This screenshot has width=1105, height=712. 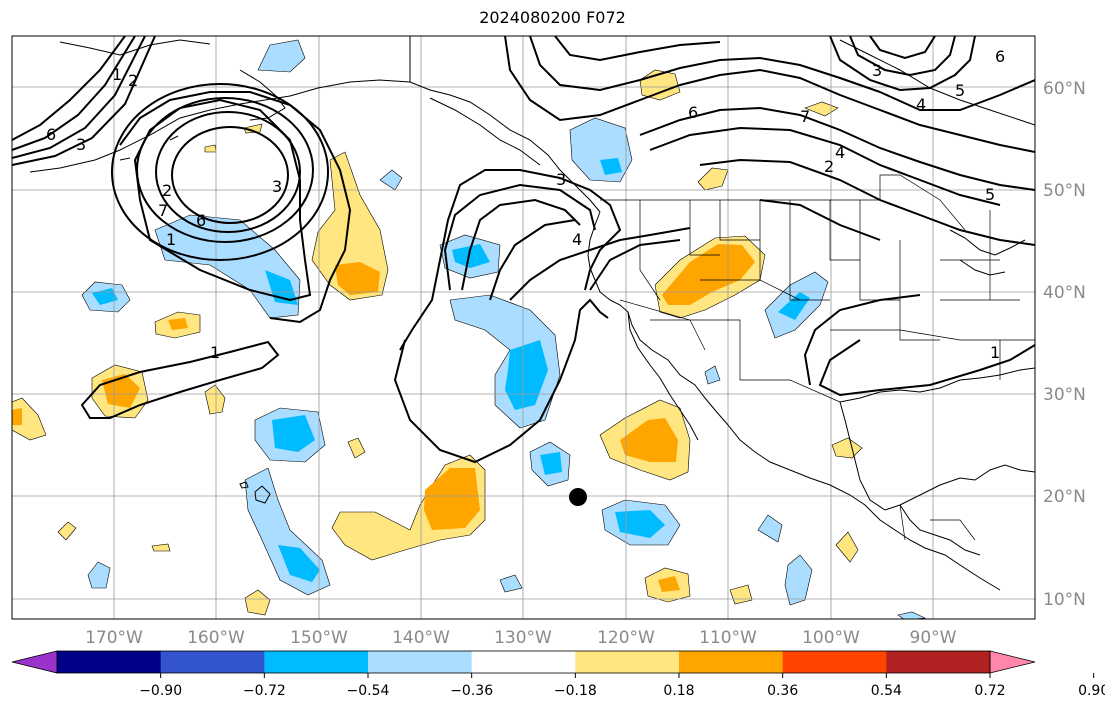 What do you see at coordinates (831, 638) in the screenshot?
I see `lon-label-100w: 100°W` at bounding box center [831, 638].